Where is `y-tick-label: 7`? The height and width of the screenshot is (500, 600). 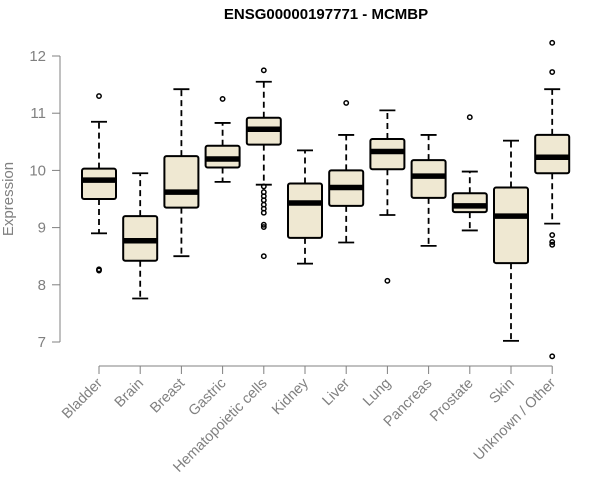 y-tick-label: 7 is located at coordinates (42, 342).